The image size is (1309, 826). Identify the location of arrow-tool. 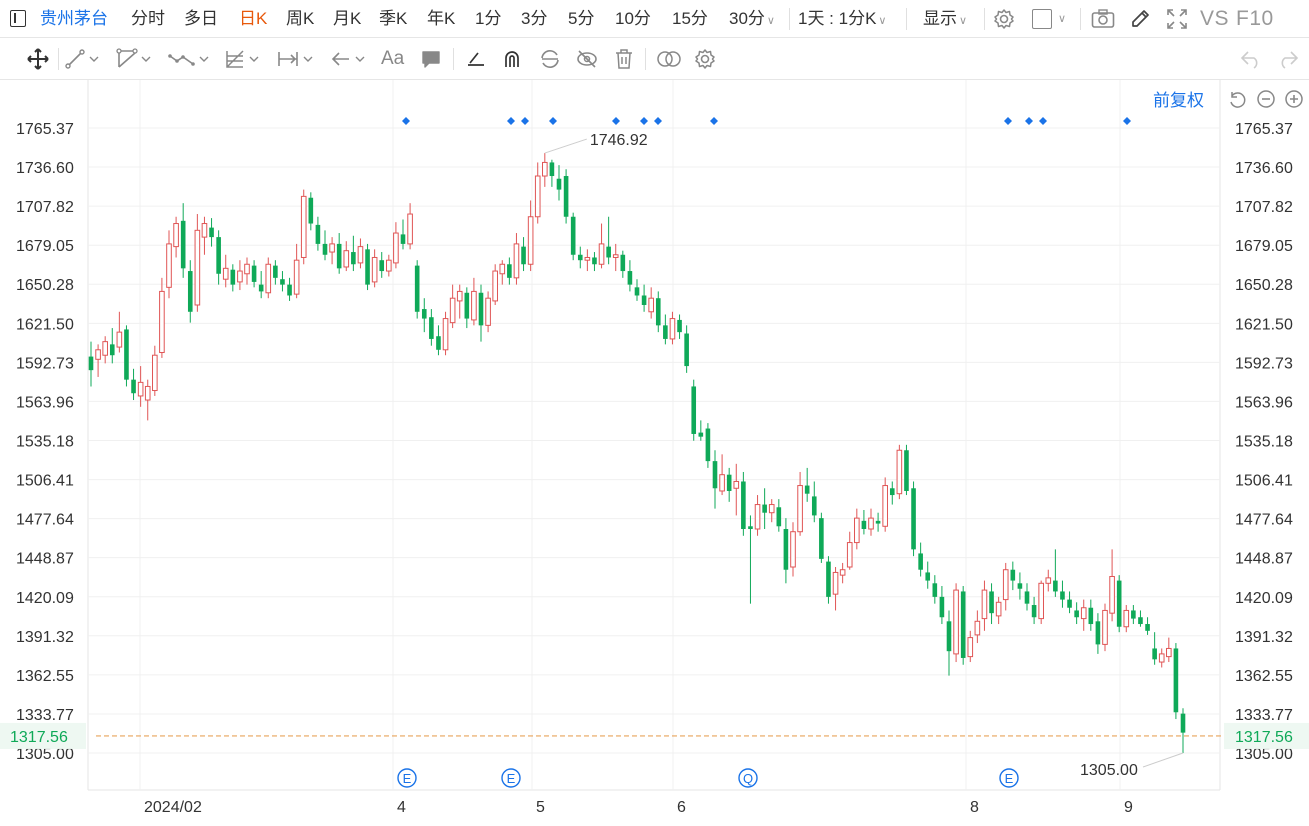
(347, 59).